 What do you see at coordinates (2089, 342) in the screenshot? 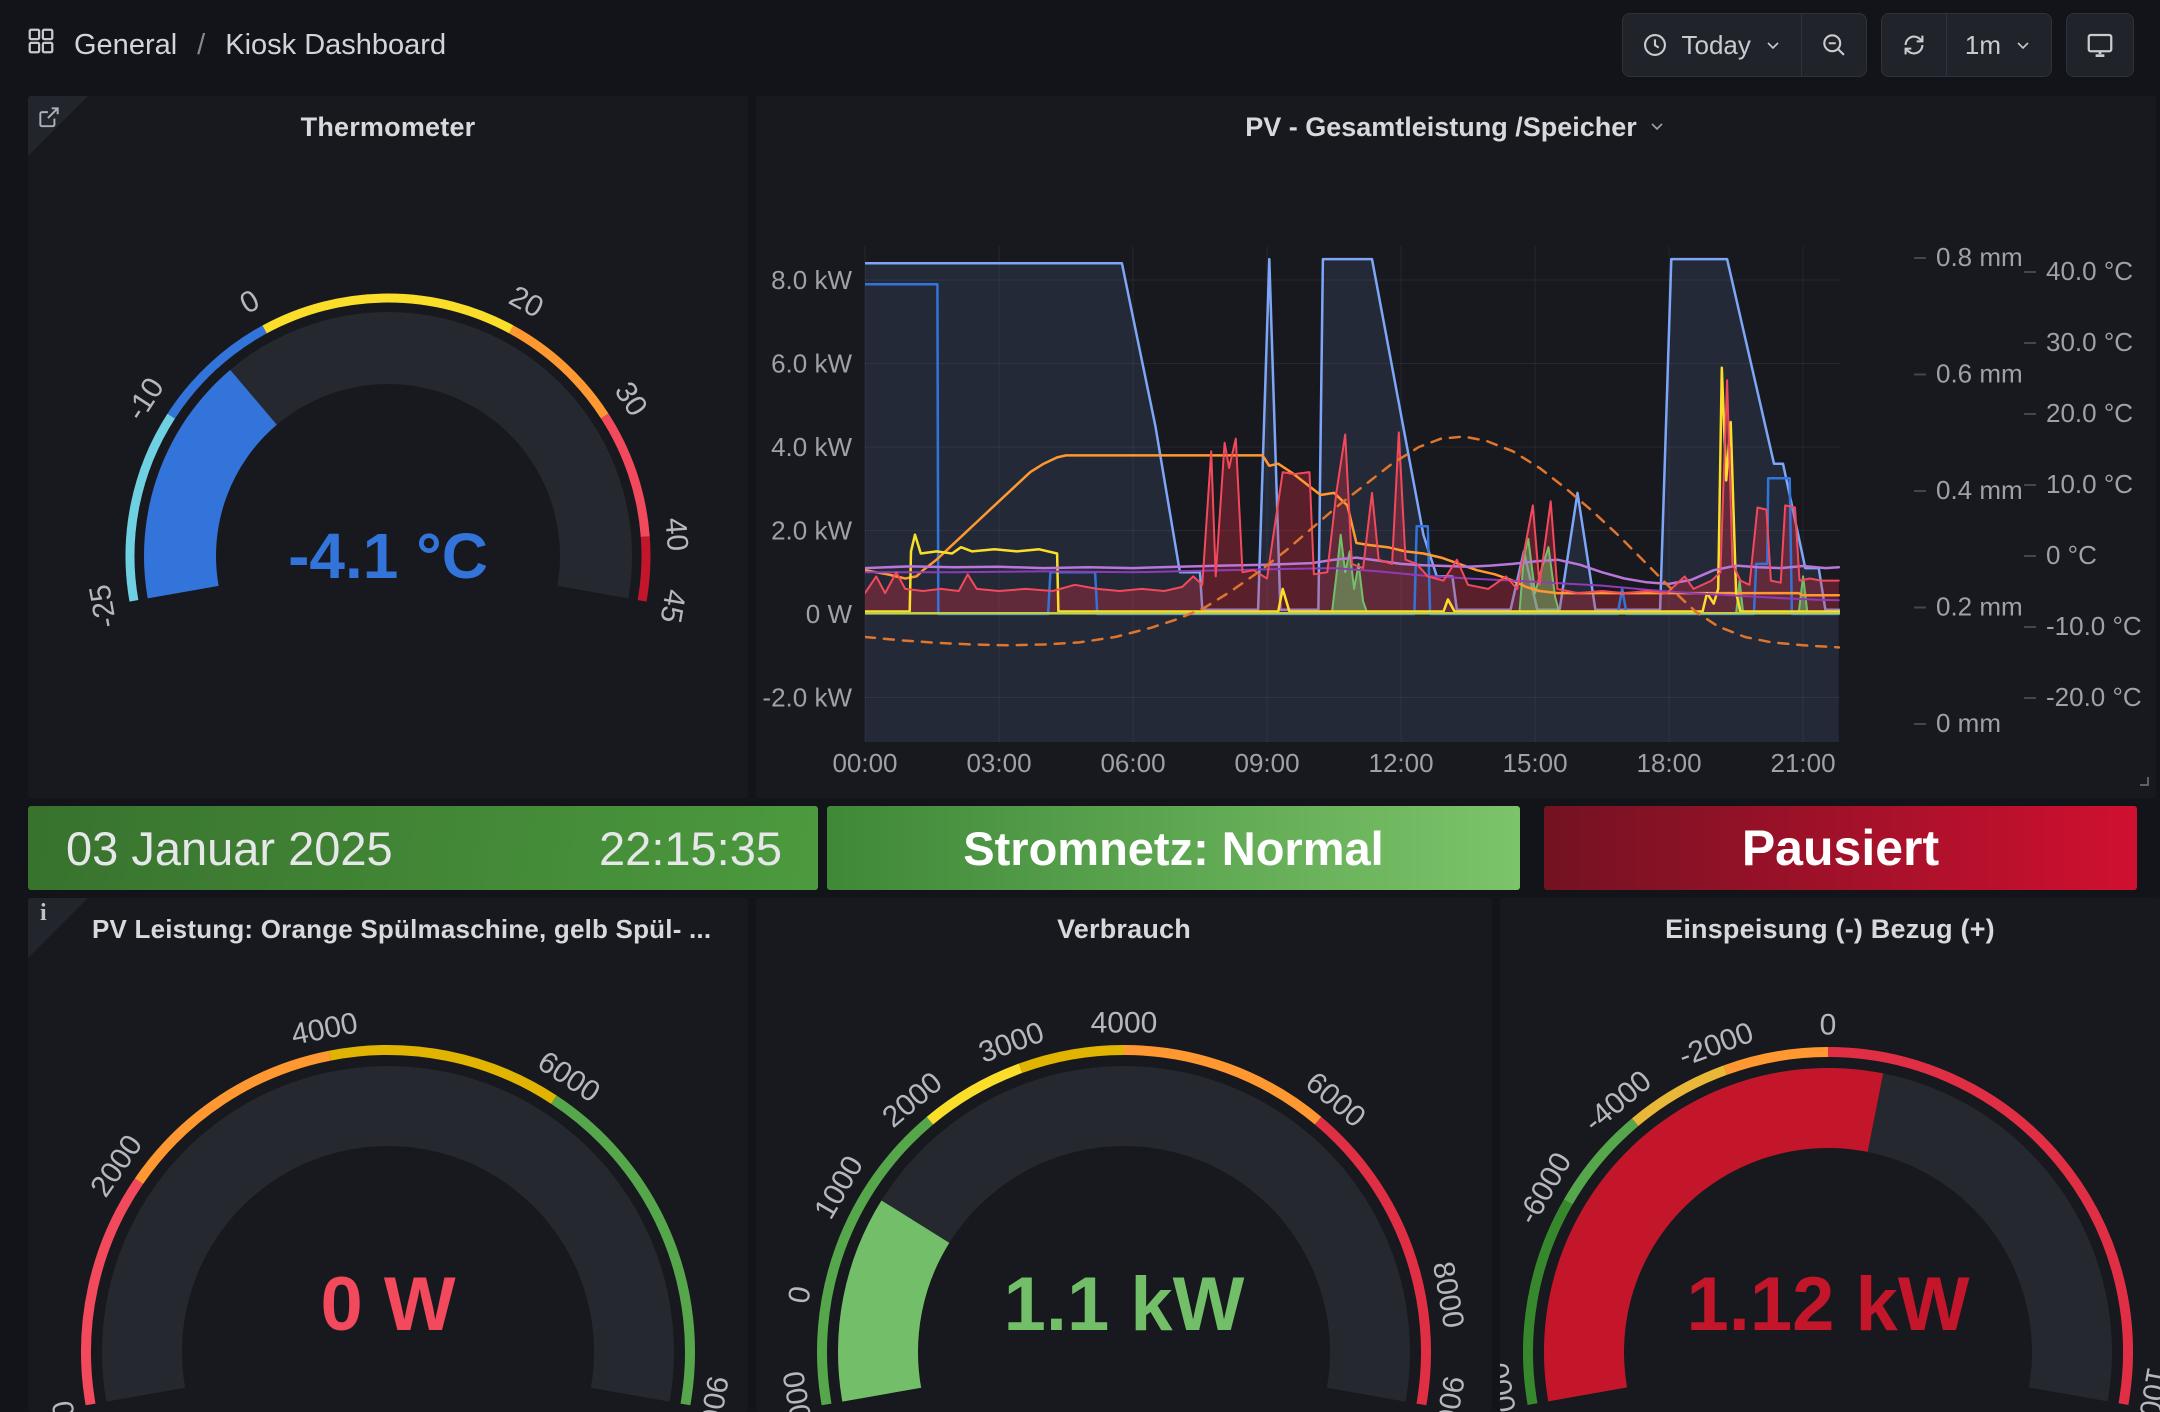
I see `svg-text: 30.0 °C` at bounding box center [2089, 342].